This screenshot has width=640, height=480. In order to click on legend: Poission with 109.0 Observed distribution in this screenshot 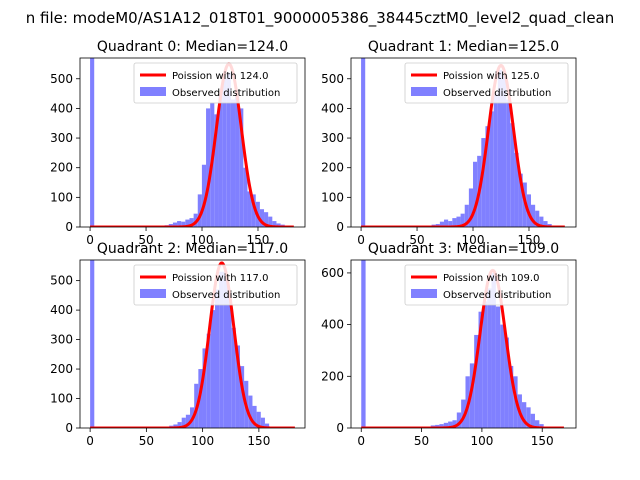, I will do `click(486, 285)`.